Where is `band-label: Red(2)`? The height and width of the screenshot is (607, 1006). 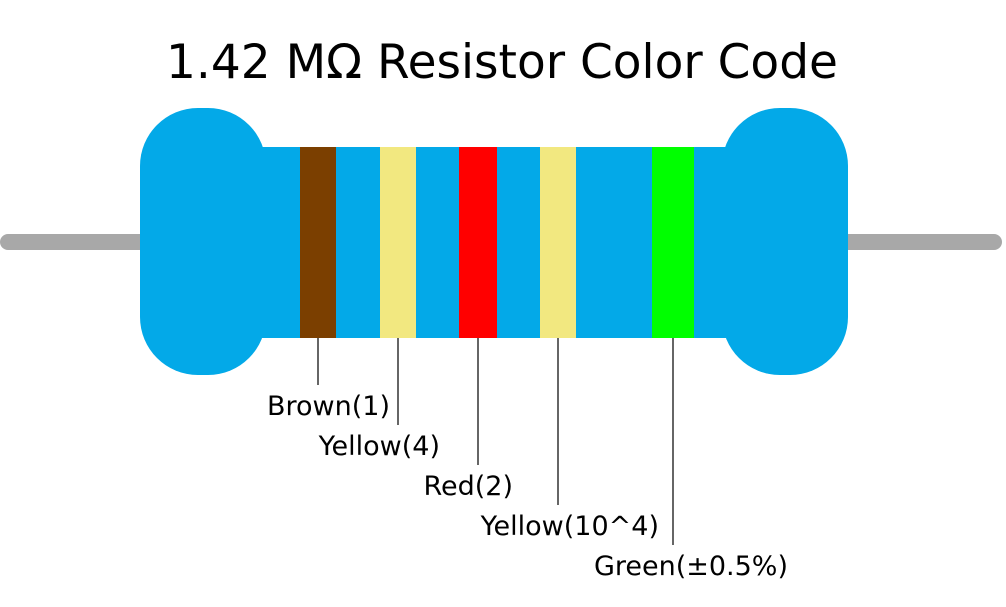 band-label: Red(2) is located at coordinates (468, 486).